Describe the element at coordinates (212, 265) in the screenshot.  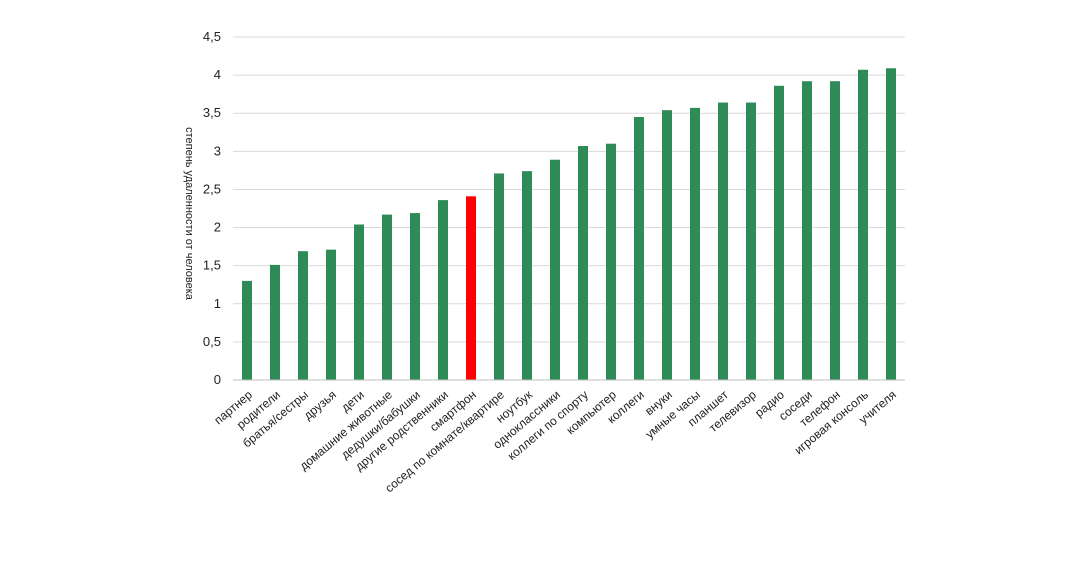
I see `y-tick-label: 1,5` at that location.